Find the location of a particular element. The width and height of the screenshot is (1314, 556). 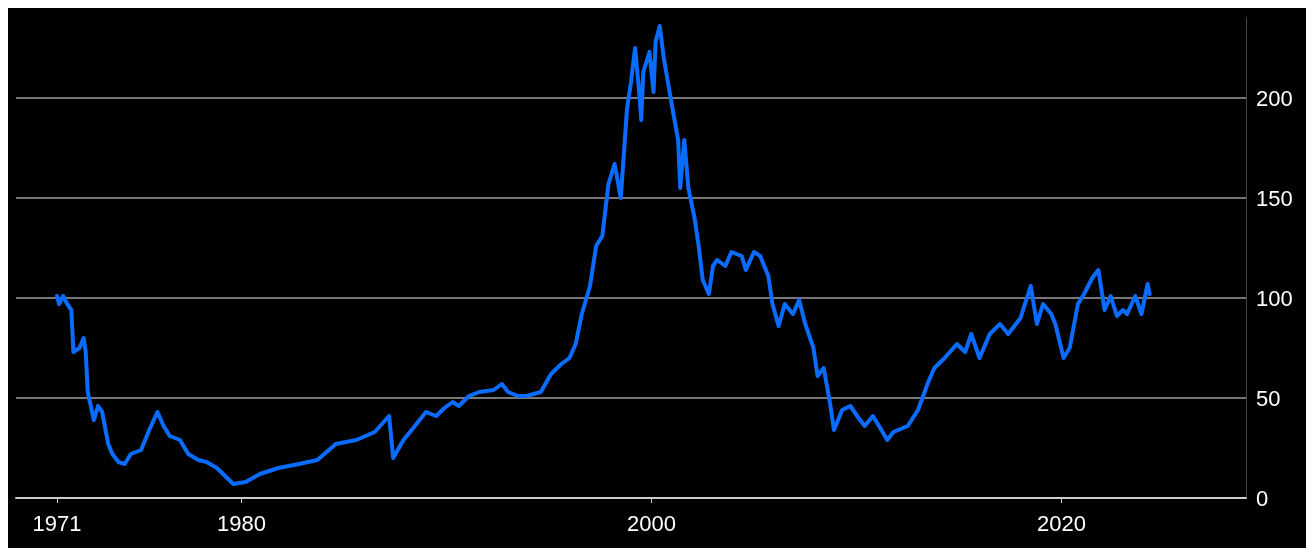

x-tick-label: 1971 is located at coordinates (57, 523).